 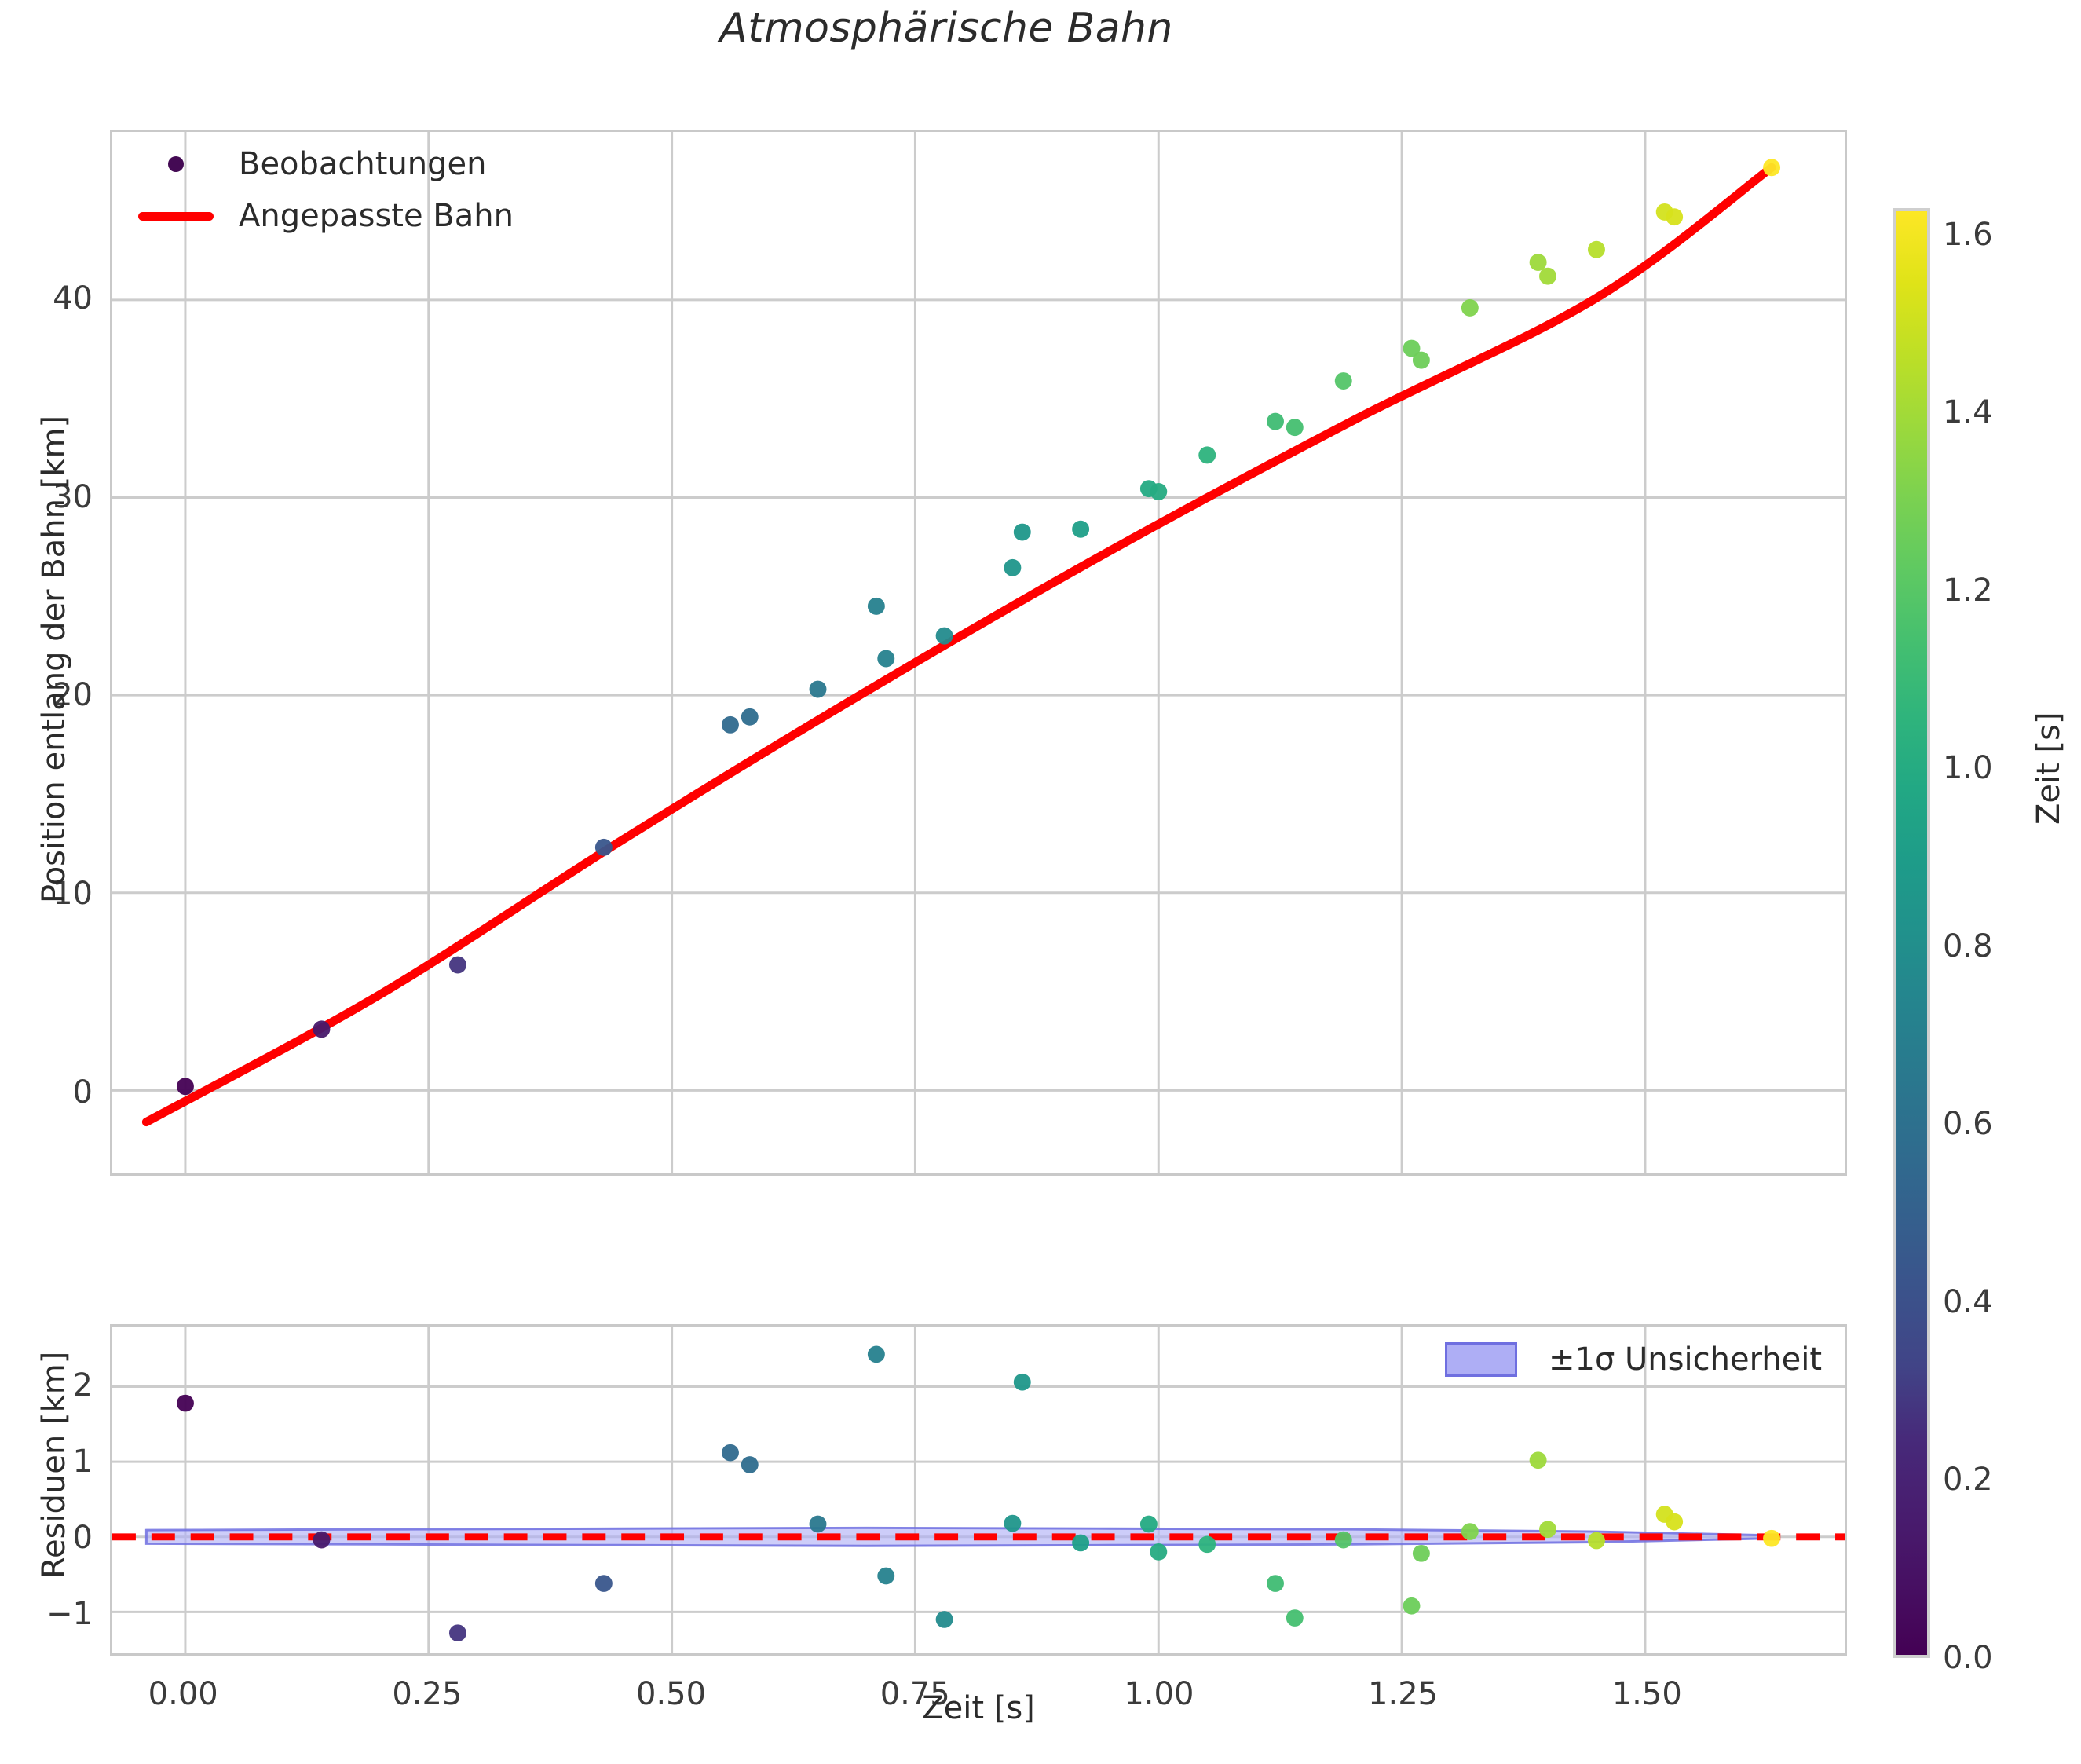 What do you see at coordinates (1968, 769) in the screenshot?
I see `colorbar-tick-label: 1.0` at bounding box center [1968, 769].